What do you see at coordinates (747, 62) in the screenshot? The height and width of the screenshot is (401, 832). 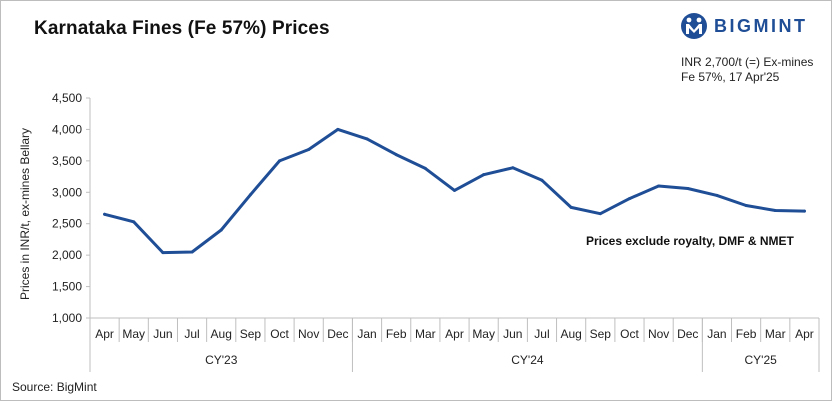 I see `price-note-line1: INR 2,700/t (=) Ex-mines` at bounding box center [747, 62].